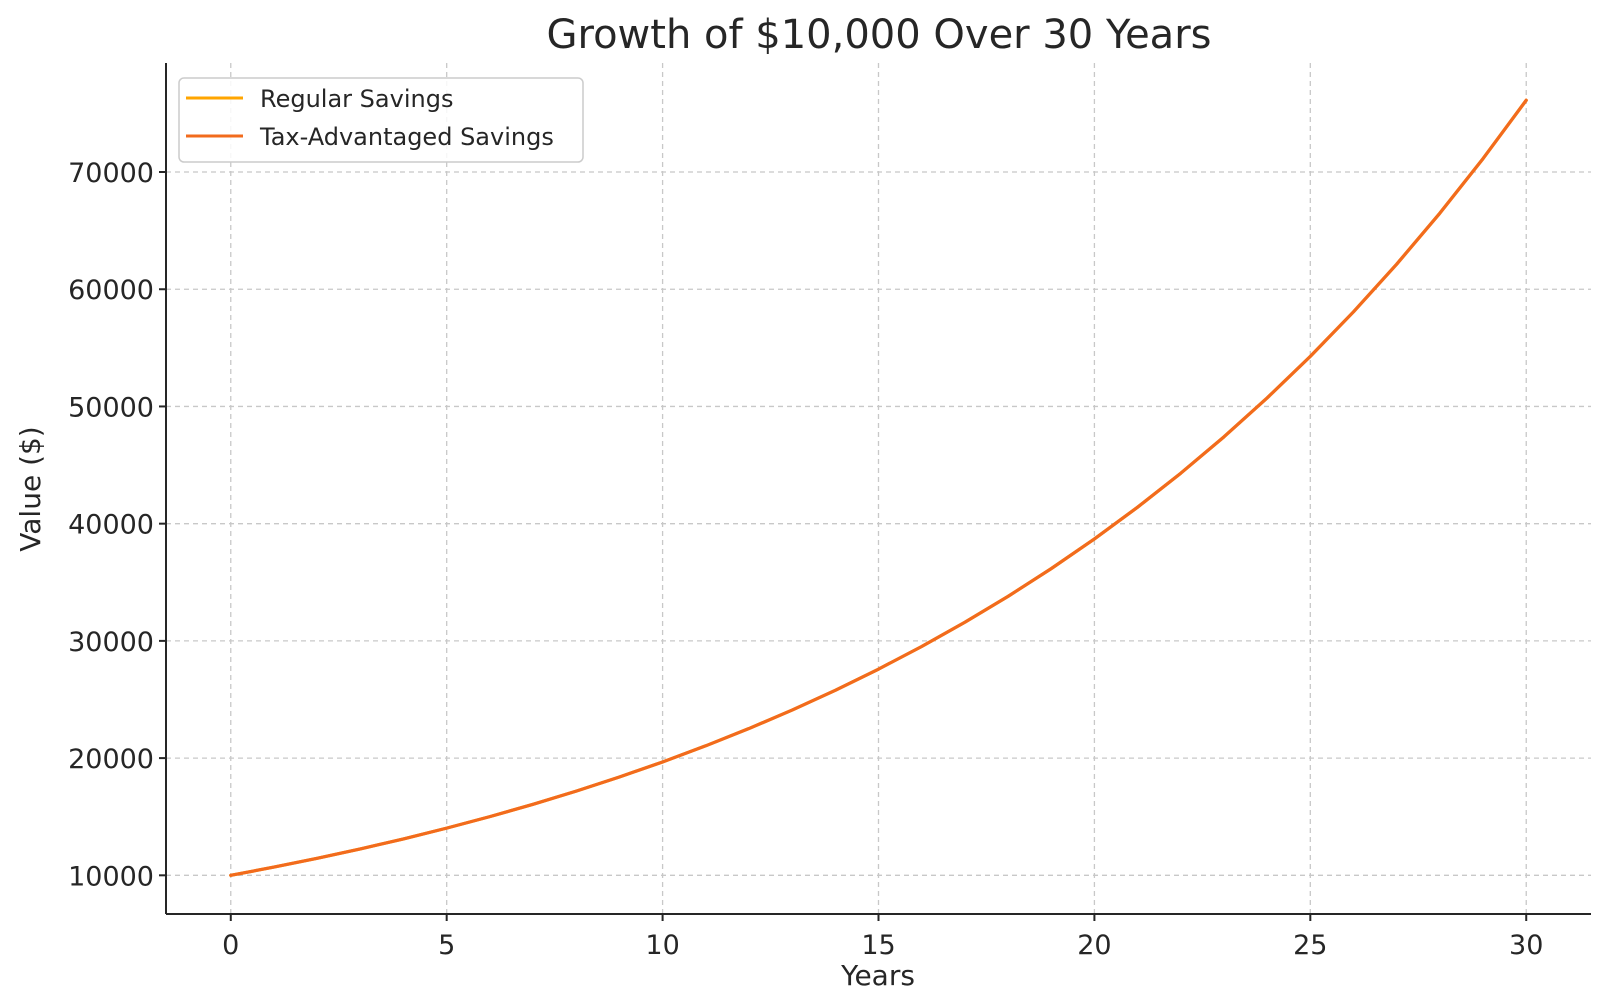  Describe the element at coordinates (111, 173) in the screenshot. I see `y-tick-label: 70000` at that location.